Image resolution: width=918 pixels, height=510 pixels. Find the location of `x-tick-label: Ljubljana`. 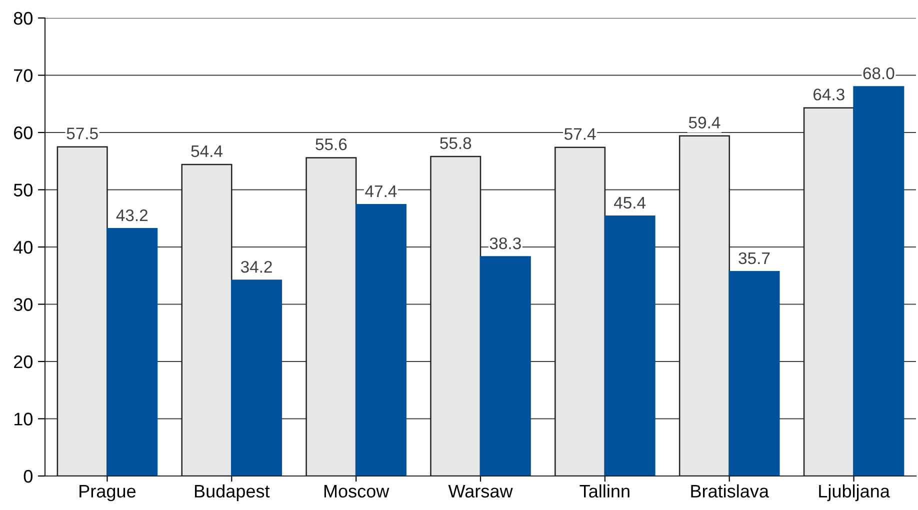

x-tick-label: Ljubljana is located at coordinates (854, 493).